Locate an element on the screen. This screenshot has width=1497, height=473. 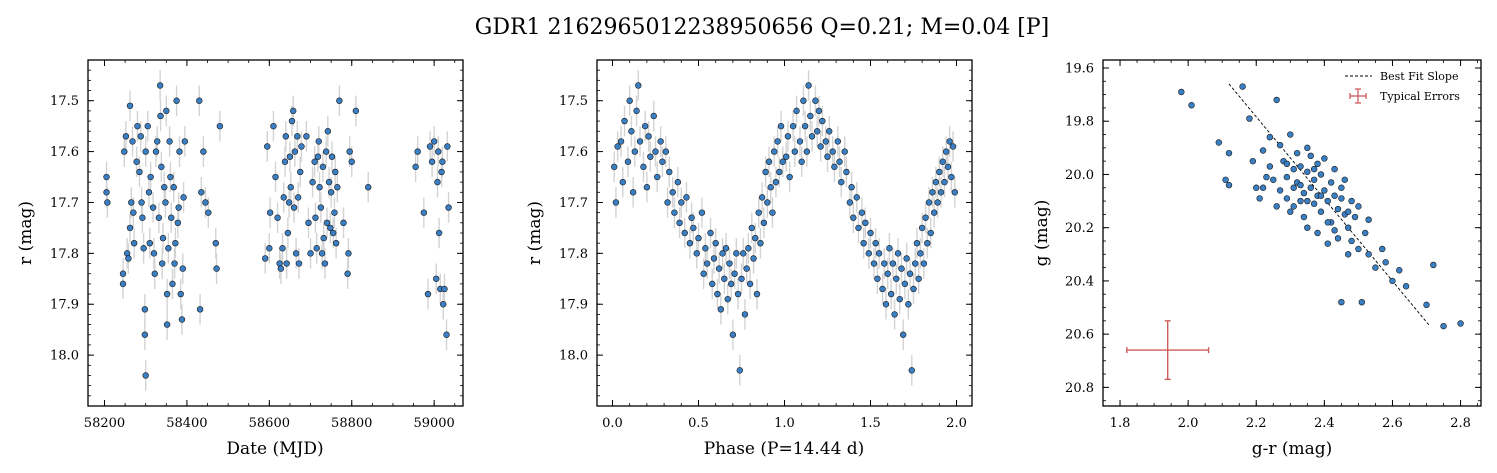
phase-y-tick-label: 18.0 is located at coordinates (573, 356).